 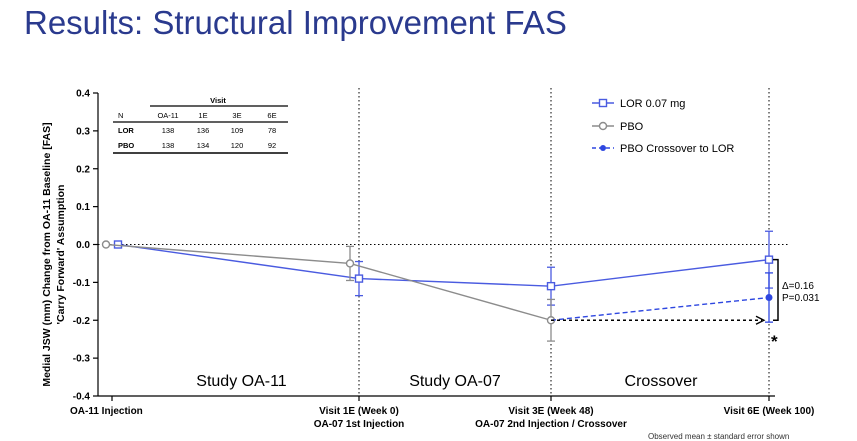 I want to click on legend-label: PBO Crossover to LOR, so click(x=677, y=149).